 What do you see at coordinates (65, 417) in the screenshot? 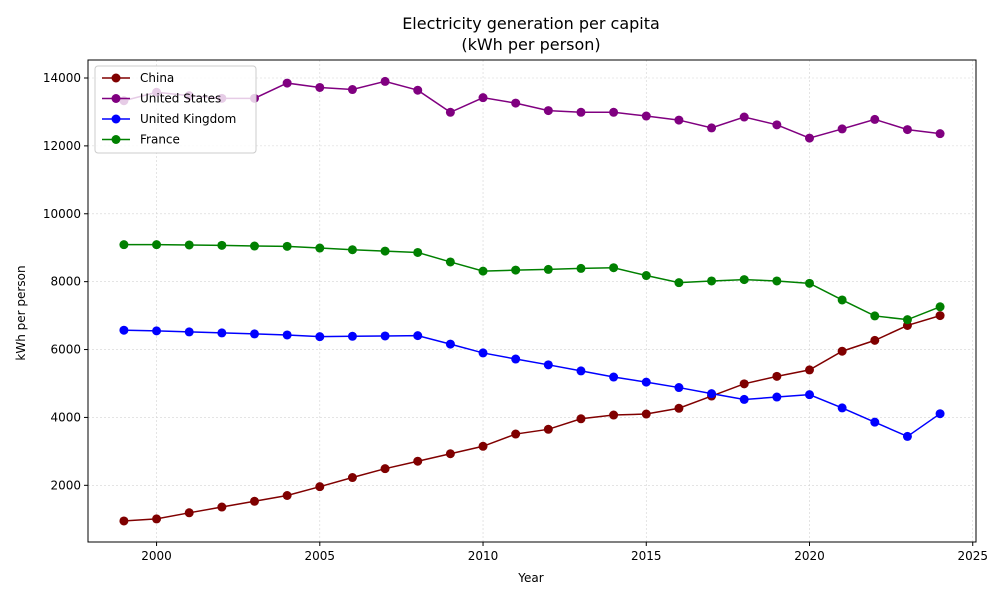
I see `y-tick-label: 4000` at bounding box center [65, 417].